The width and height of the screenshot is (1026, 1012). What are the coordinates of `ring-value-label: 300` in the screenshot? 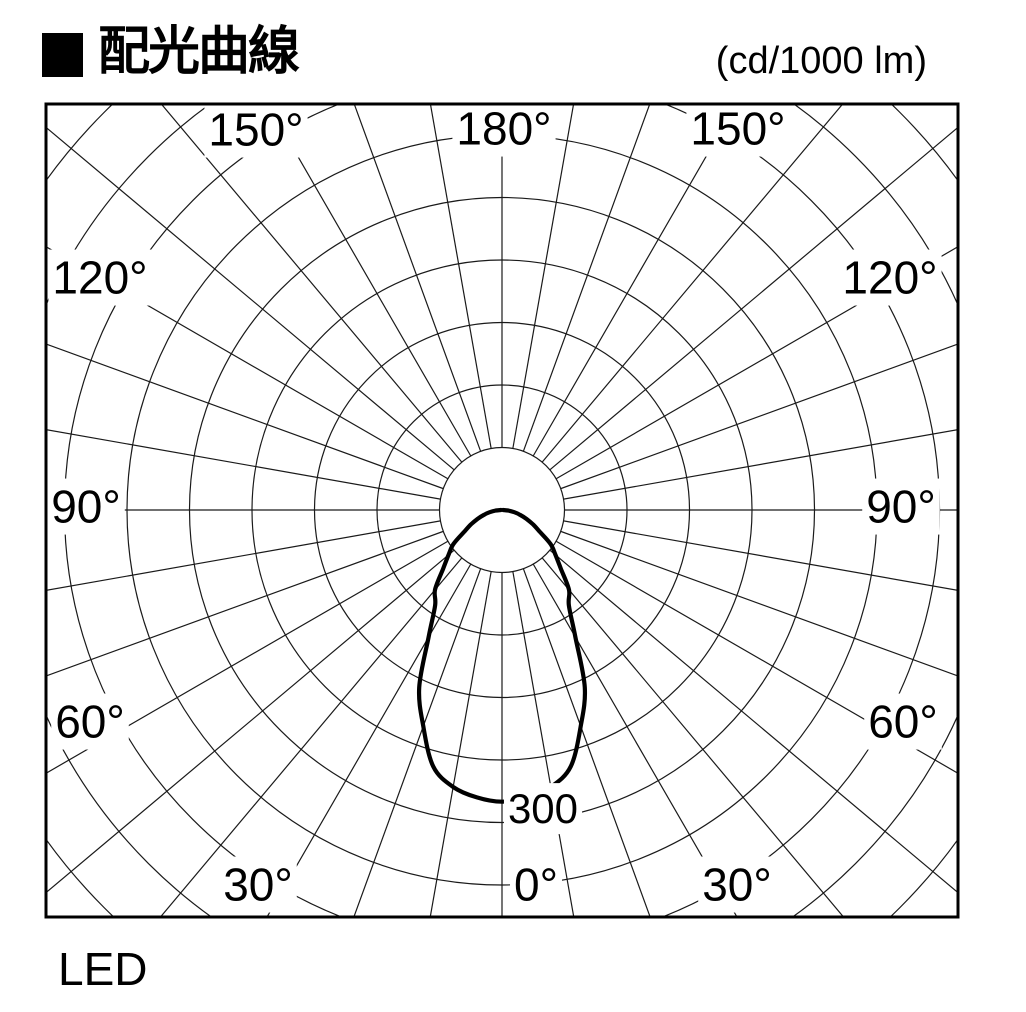 It's located at (543, 808).